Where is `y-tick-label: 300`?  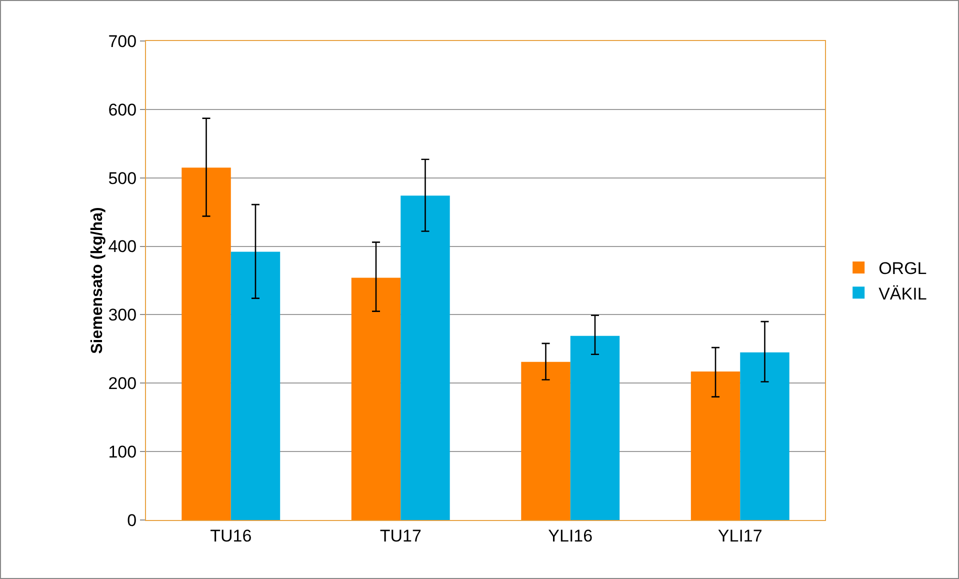 y-tick-label: 300 is located at coordinates (122, 315).